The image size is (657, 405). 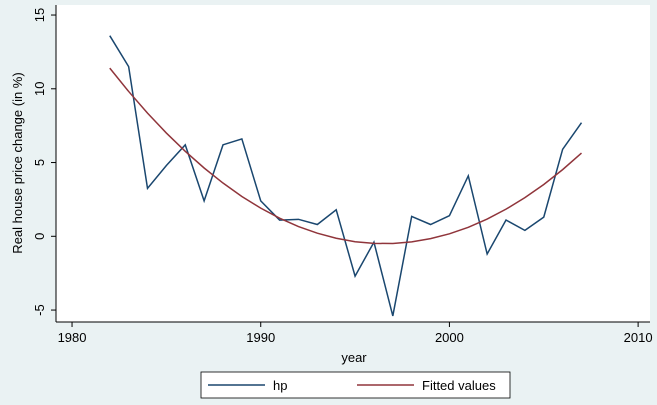 What do you see at coordinates (39, 310) in the screenshot?
I see `y-tick-label: -5` at bounding box center [39, 310].